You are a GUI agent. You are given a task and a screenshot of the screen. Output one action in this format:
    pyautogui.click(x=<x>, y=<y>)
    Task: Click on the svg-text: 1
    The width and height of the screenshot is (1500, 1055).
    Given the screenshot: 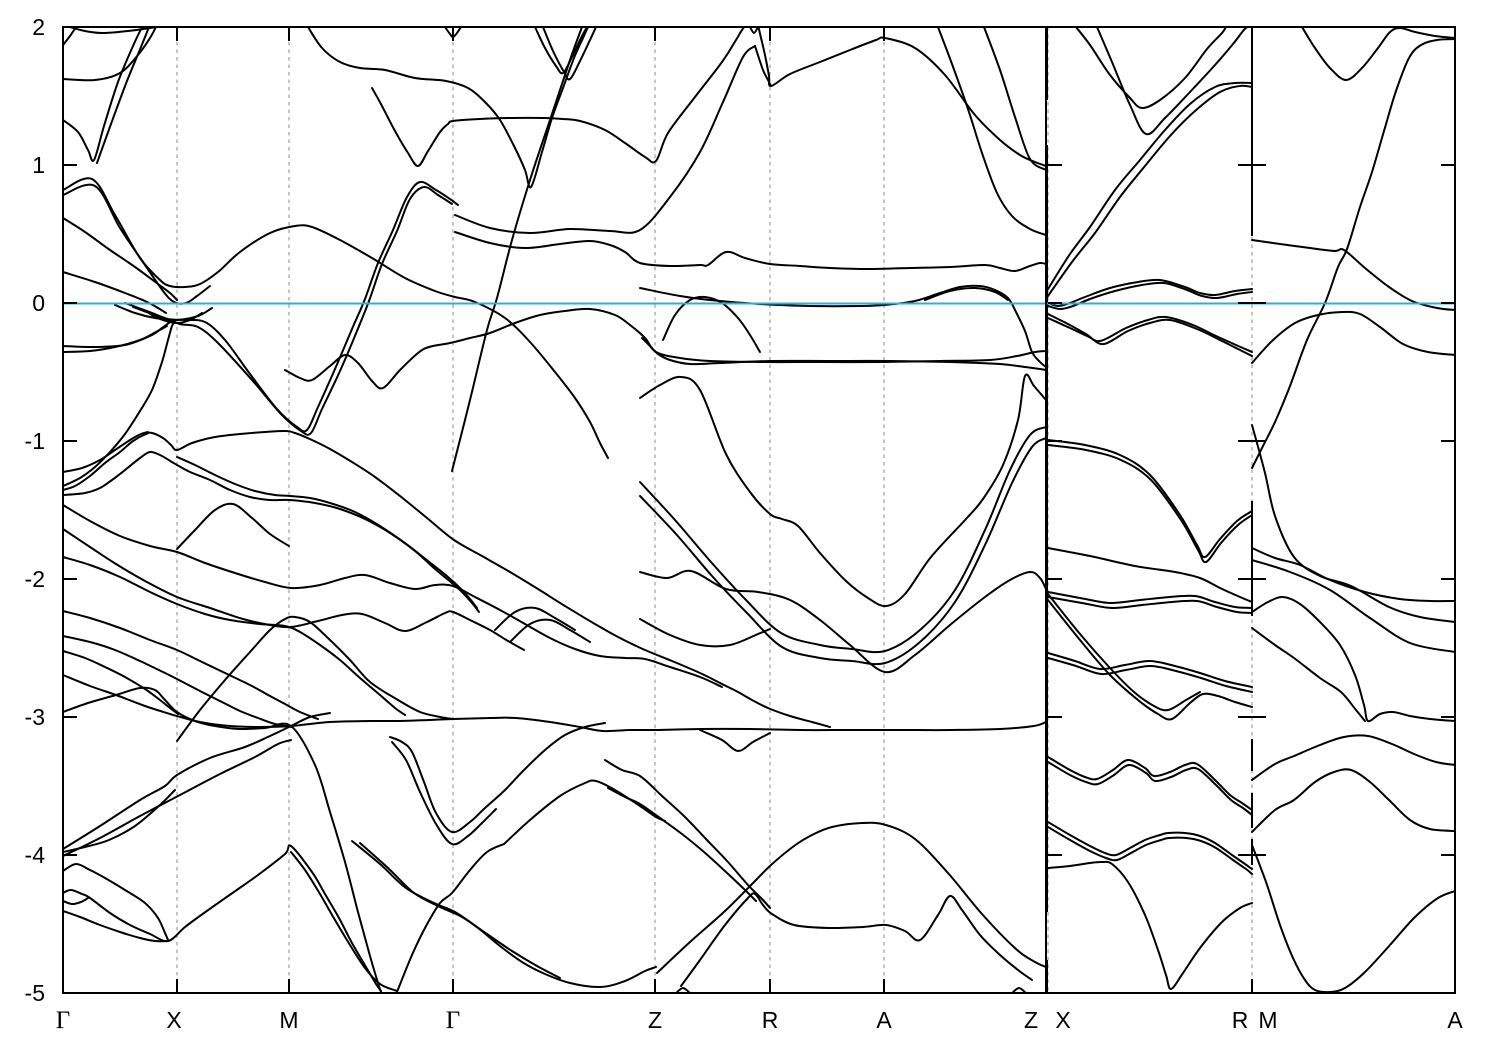 What is the action you would take?
    pyautogui.click(x=38, y=165)
    